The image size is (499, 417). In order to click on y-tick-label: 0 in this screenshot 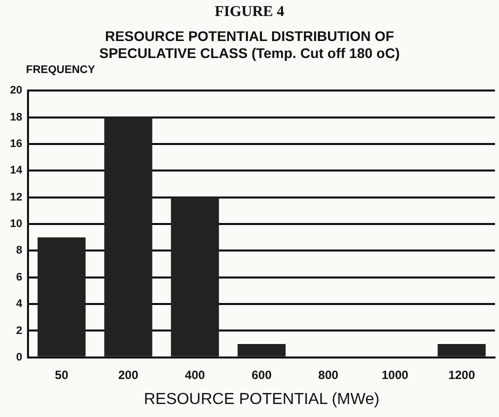, I will do `click(19, 357)`.